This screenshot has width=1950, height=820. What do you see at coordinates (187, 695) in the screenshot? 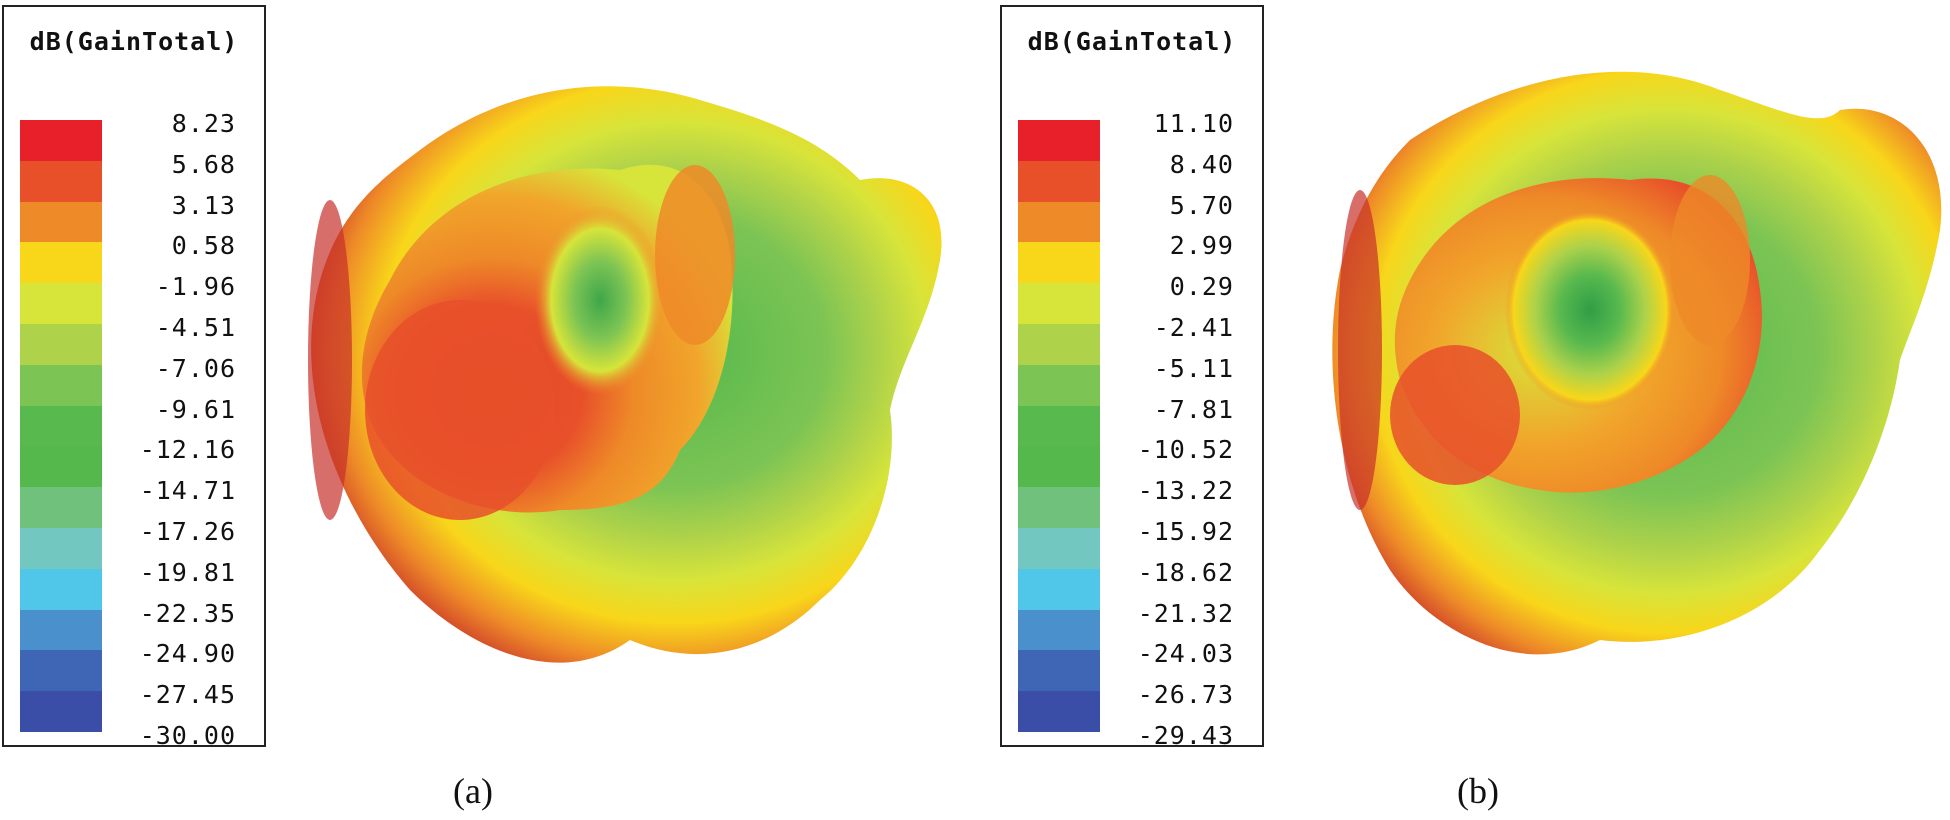
I see `tick-label: -27.45` at bounding box center [187, 695].